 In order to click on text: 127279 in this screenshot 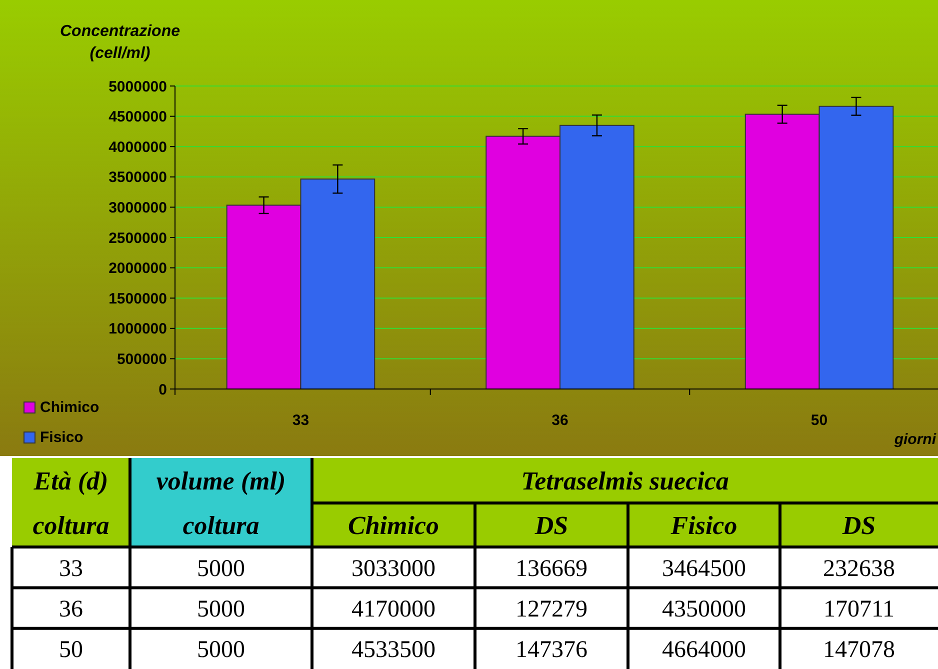, I will do `click(552, 609)`.